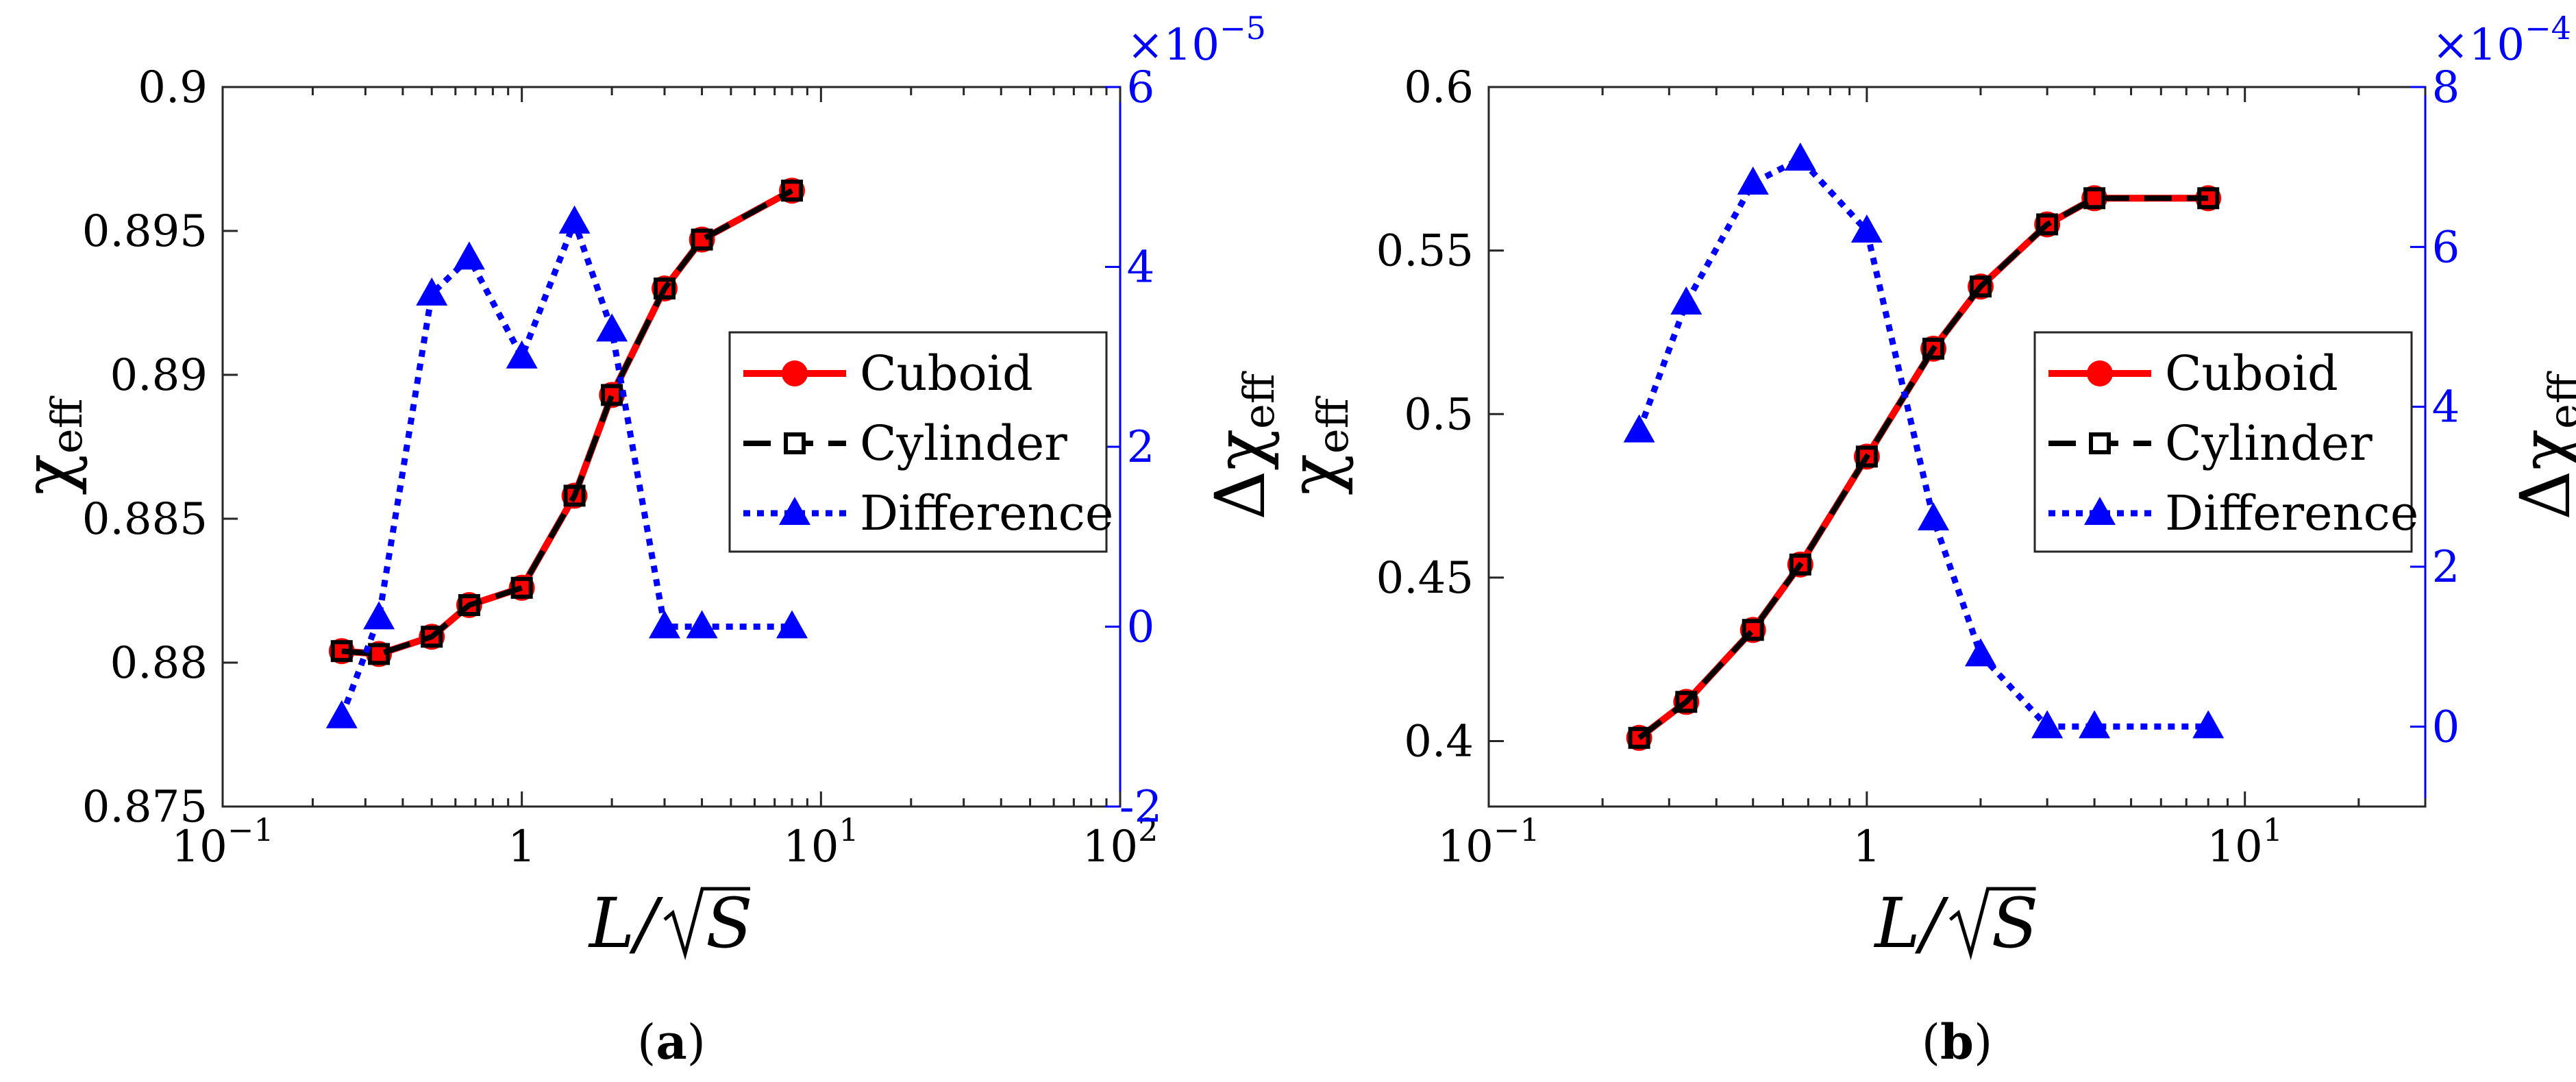 The height and width of the screenshot is (1082, 2576). I want to click on y-left-tick-label: 0.89, so click(159, 375).